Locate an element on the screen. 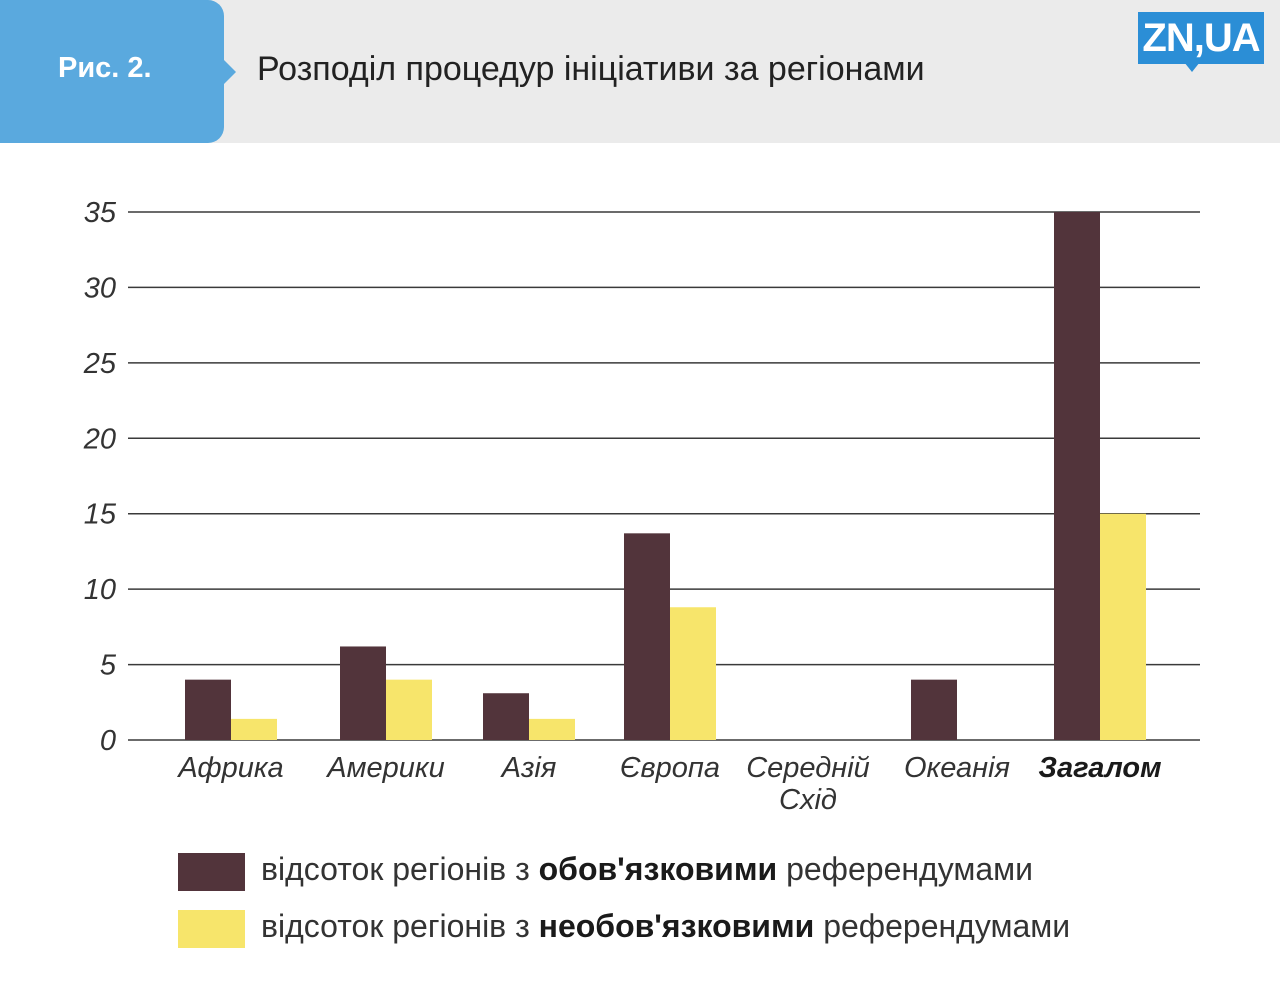 Image resolution: width=1280 pixels, height=989 pixels. legend-swatch-mandatory is located at coordinates (211, 872).